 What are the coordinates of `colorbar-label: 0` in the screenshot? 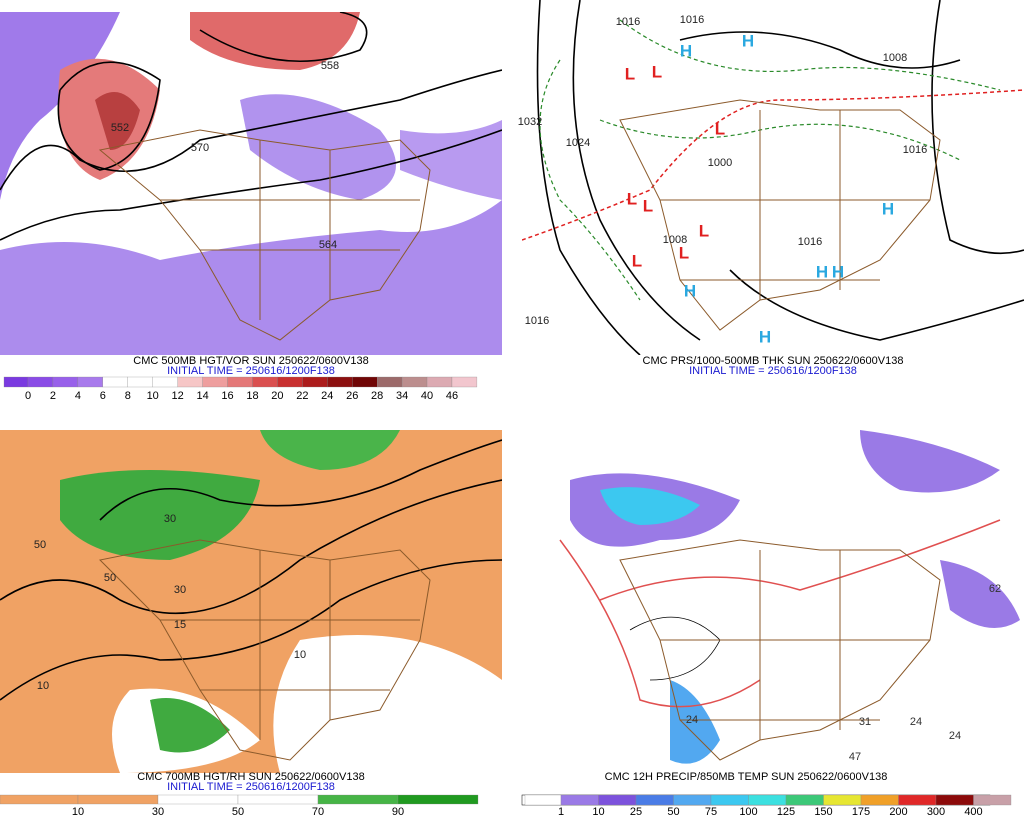 It's located at (28, 396).